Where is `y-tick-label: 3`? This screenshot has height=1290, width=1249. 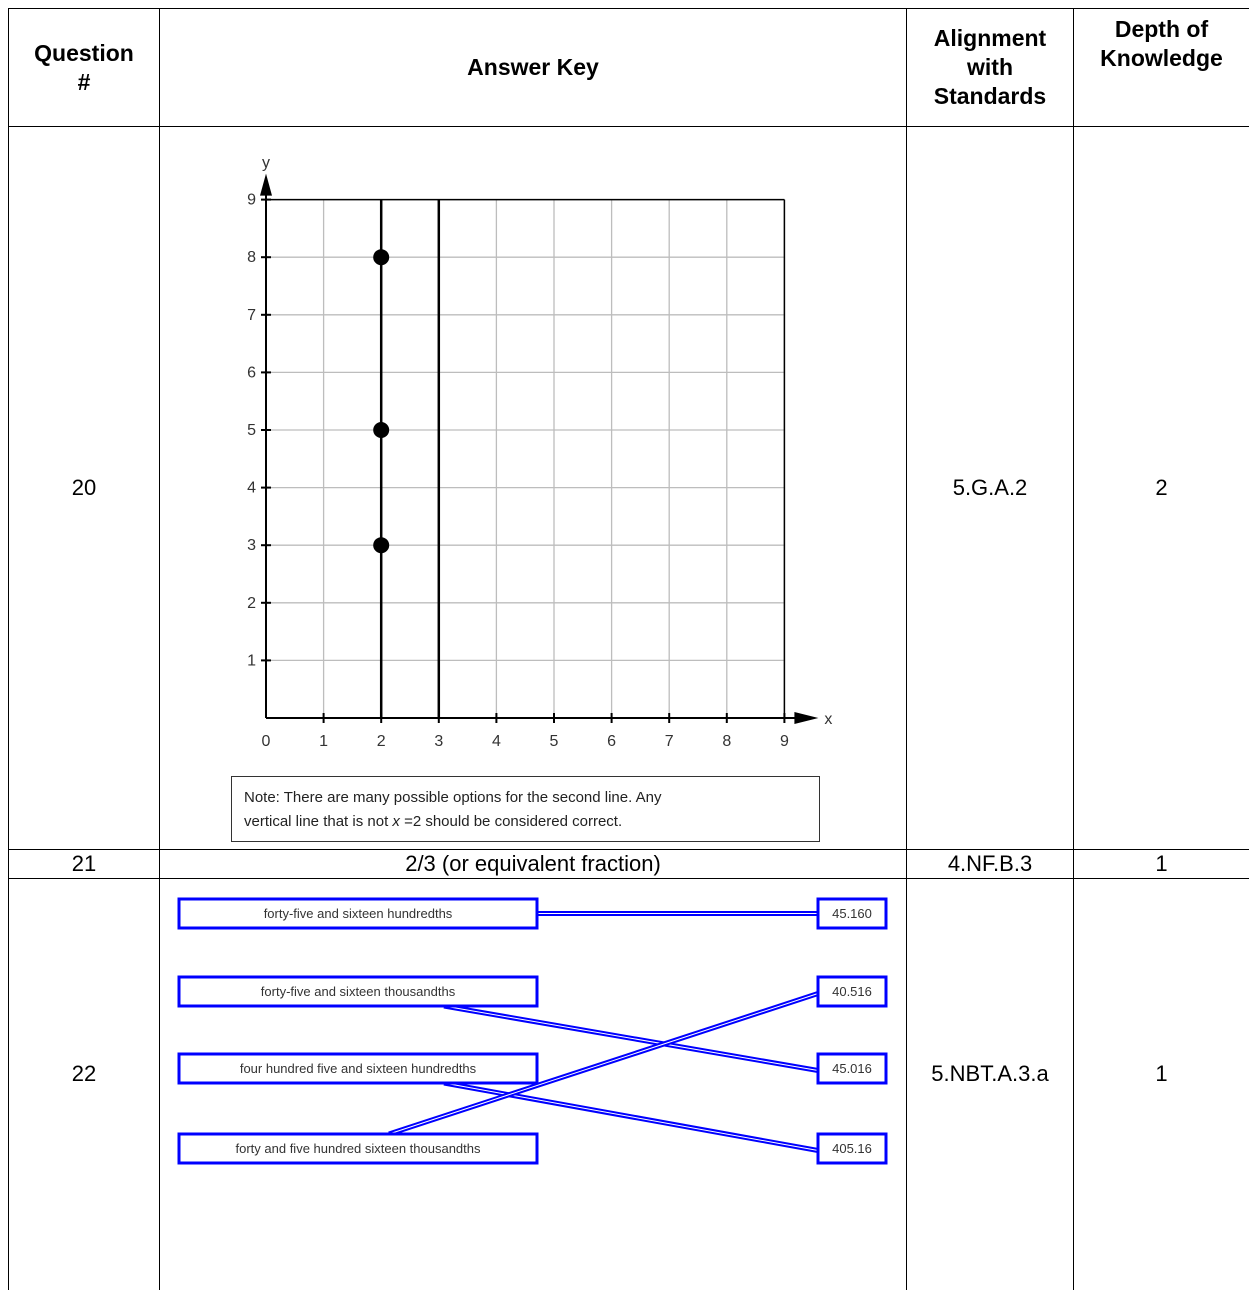
y-tick-label: 3 is located at coordinates (251, 545).